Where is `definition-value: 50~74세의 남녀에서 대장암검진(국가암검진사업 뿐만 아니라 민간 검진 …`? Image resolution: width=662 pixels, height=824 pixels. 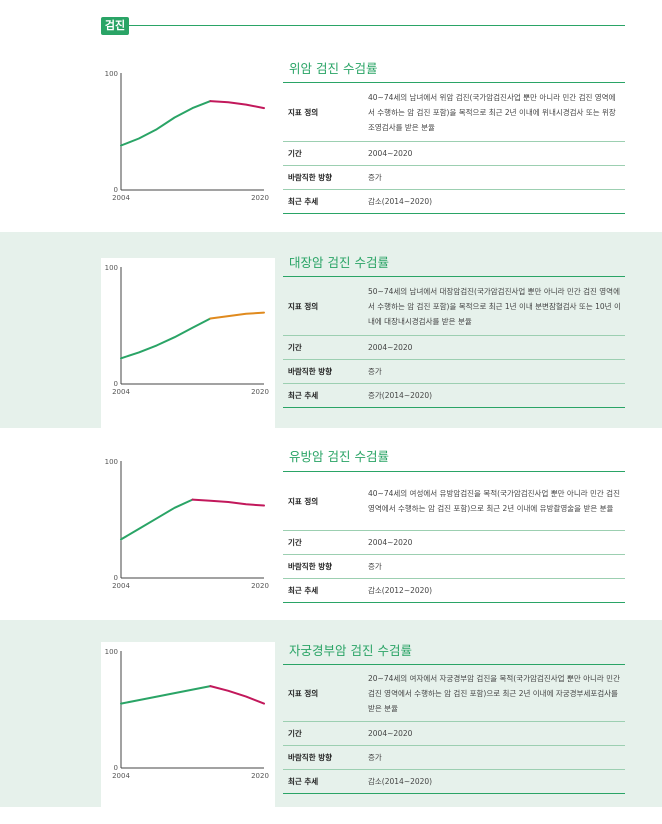 definition-value: 50~74세의 남녀에서 대장암검진(국가암검진사업 뿐만 아니라 민간 검진 … is located at coordinates (494, 306).